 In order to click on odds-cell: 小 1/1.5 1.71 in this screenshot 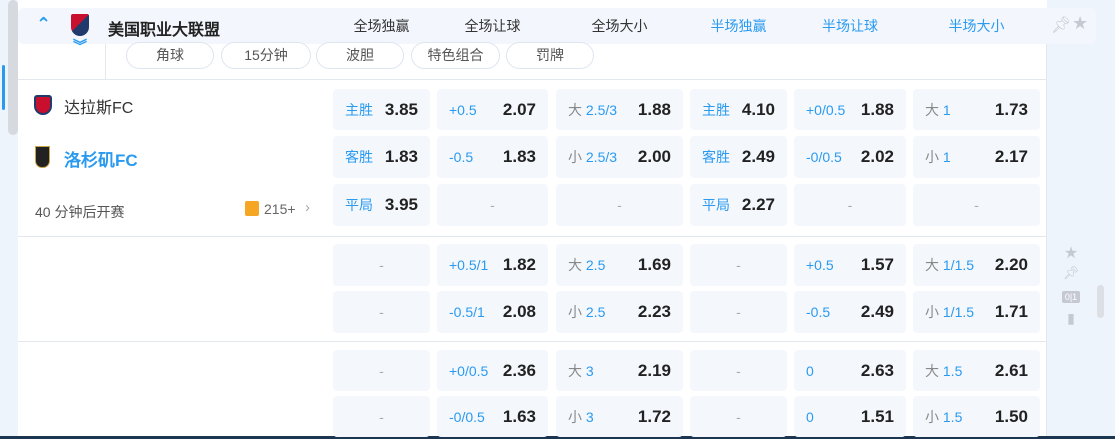, I will do `click(976, 312)`.